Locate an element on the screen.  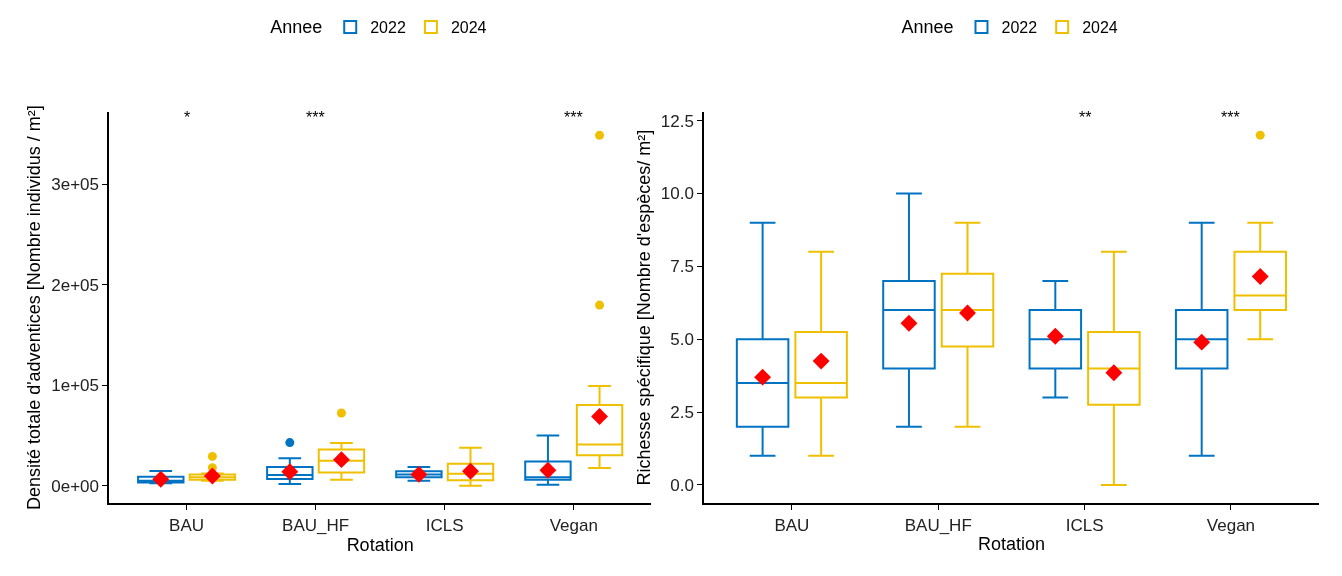
y-tick-label: 3e+05 is located at coordinates (75, 185).